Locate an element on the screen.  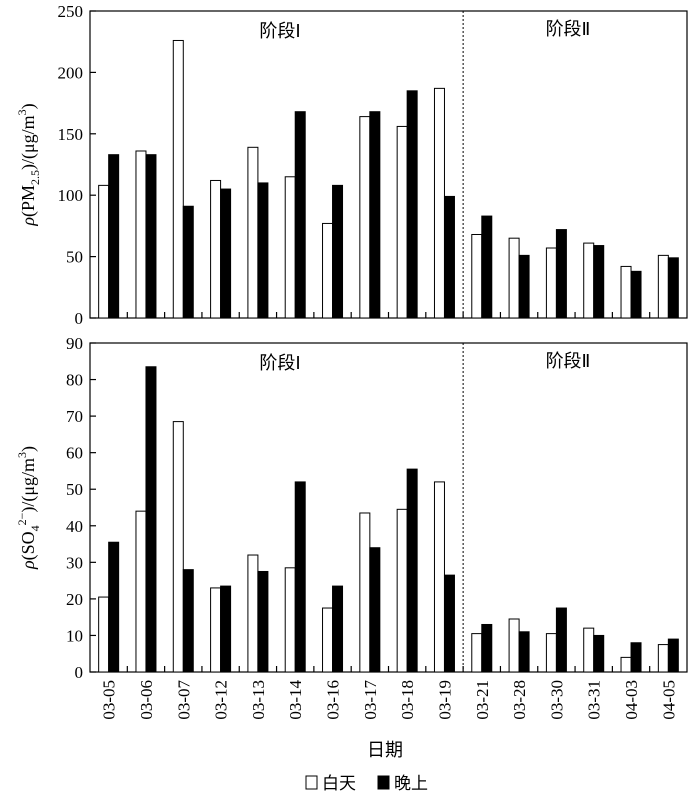
y-tick-label: 20 is located at coordinates (74, 599).